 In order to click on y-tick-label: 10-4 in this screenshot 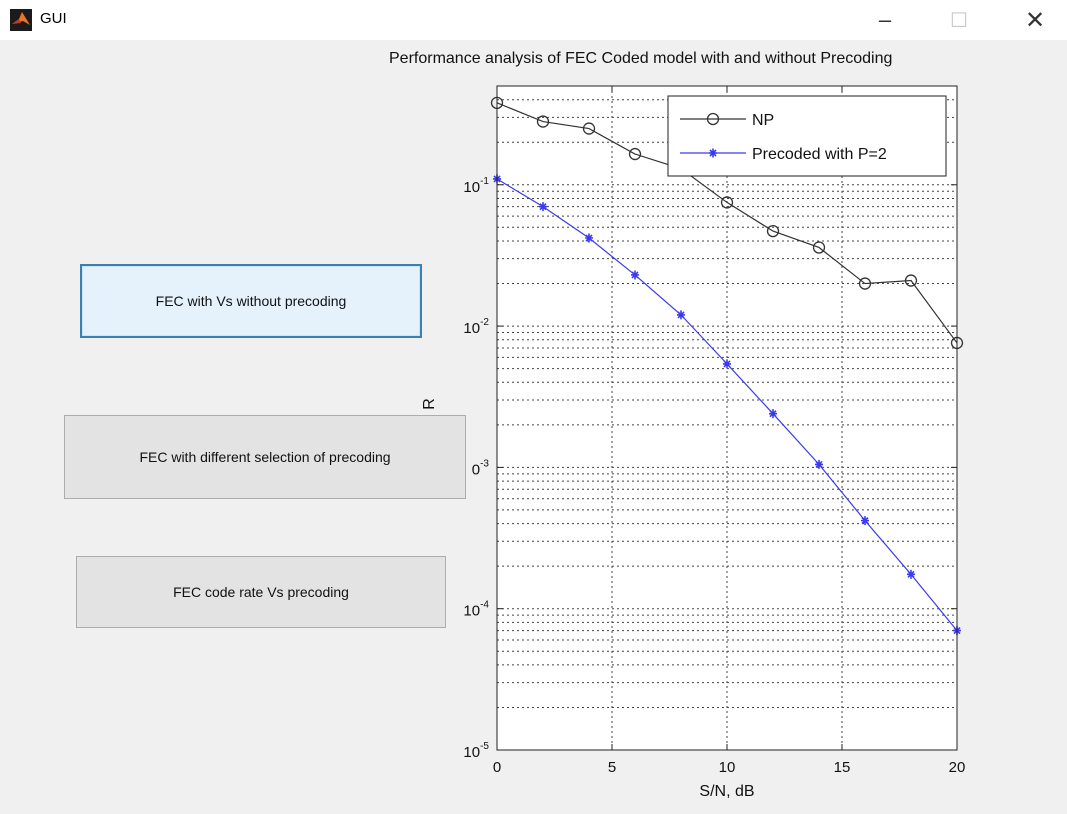, I will do `click(476, 610)`.